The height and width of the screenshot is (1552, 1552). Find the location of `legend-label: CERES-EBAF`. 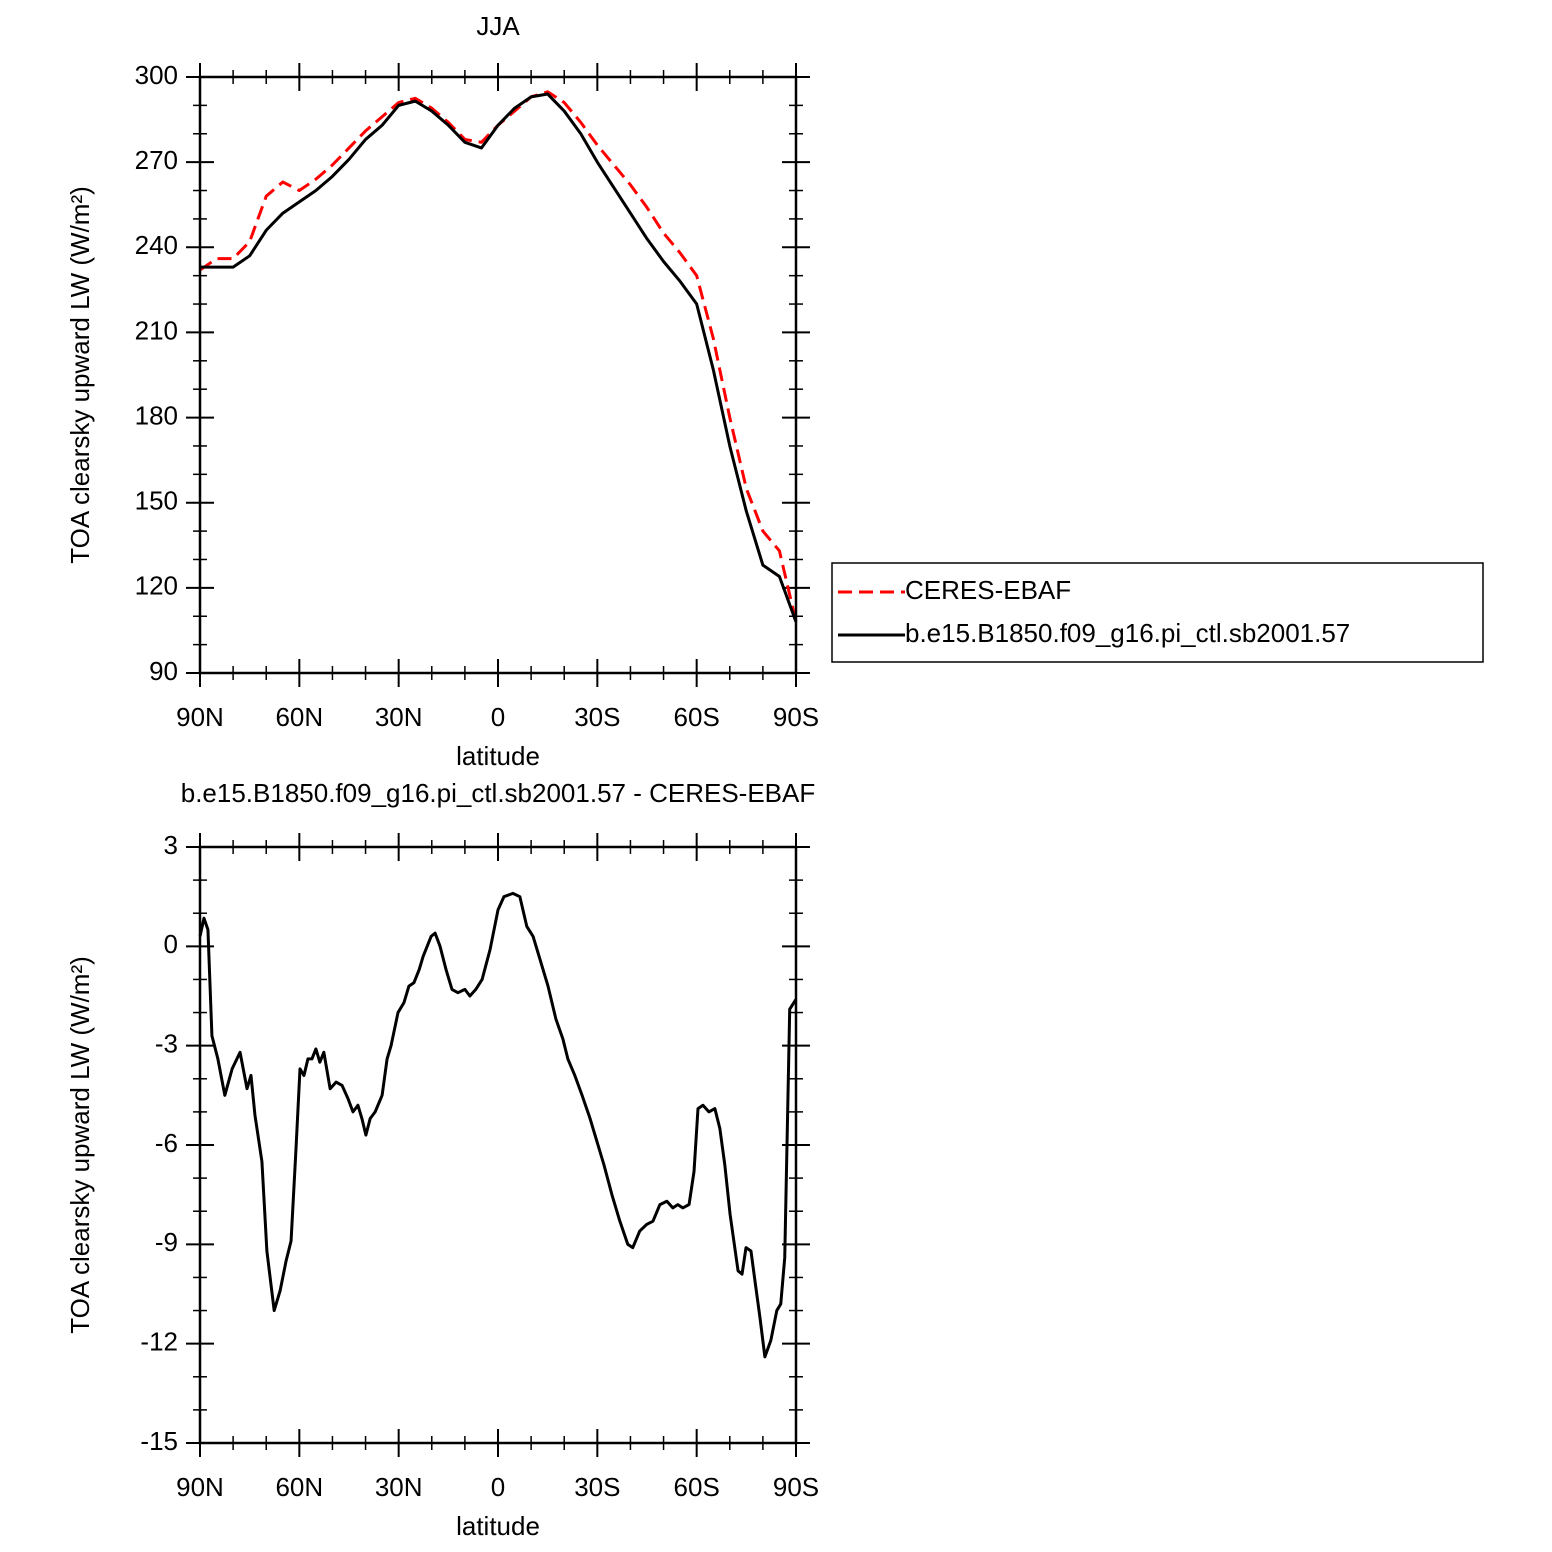

legend-label: CERES-EBAF is located at coordinates (988, 590).